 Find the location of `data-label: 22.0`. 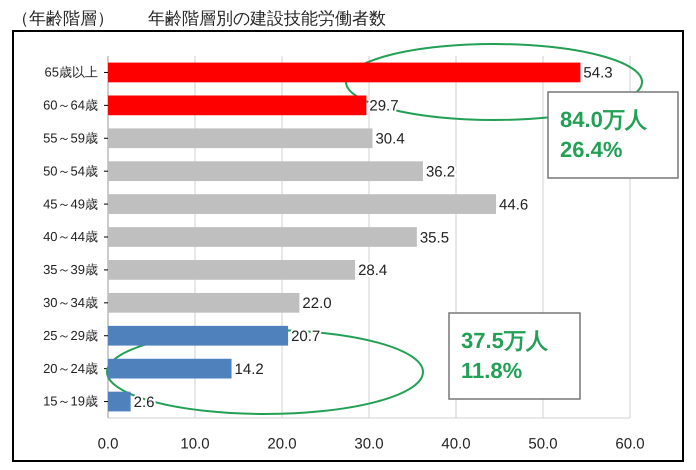

data-label: 22.0 is located at coordinates (317, 303).